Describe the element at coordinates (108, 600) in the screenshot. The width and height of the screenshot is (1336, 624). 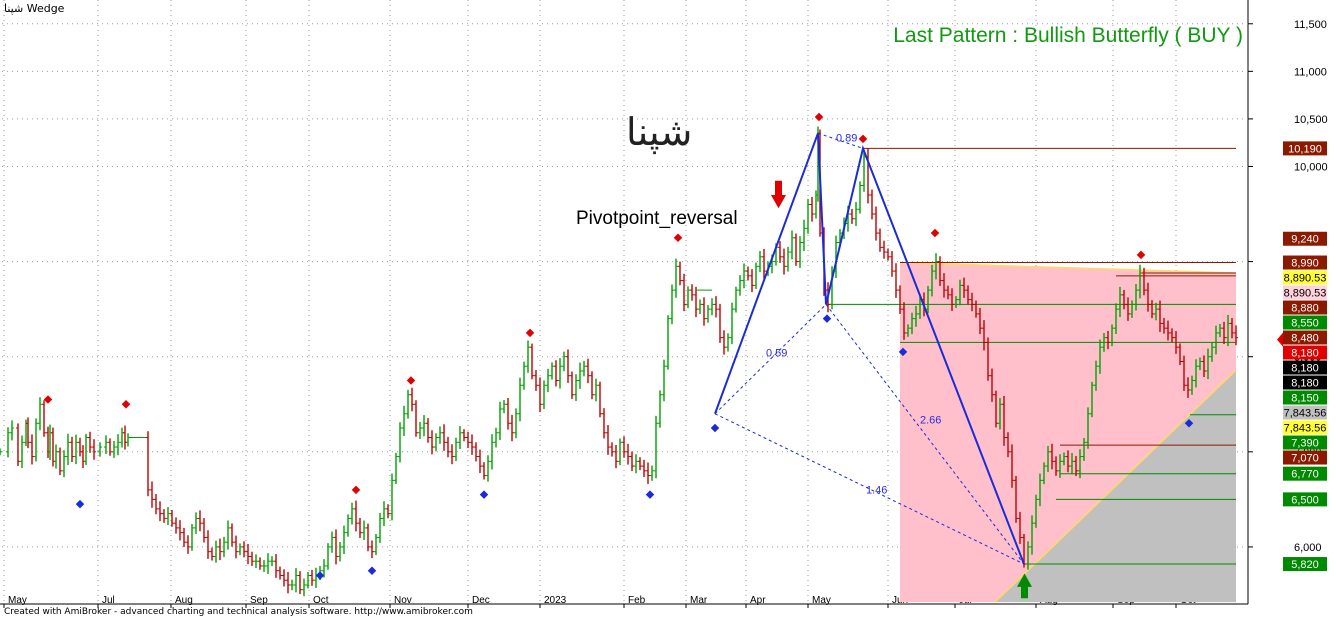
I see `x-tick-label: Jul` at that location.